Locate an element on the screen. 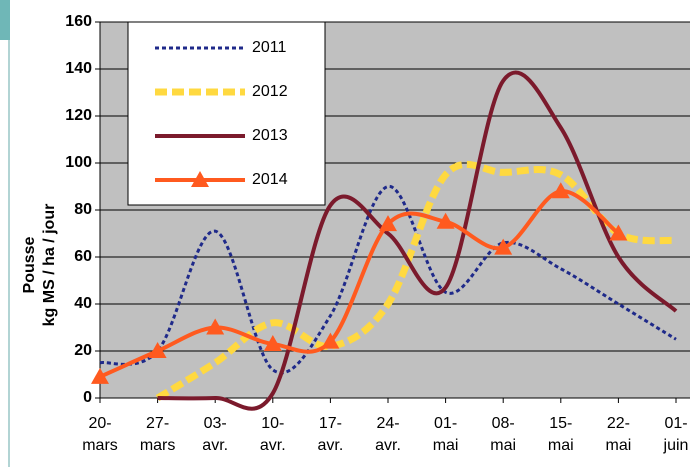 The image size is (690, 467). legend-label: 2014 is located at coordinates (270, 179).